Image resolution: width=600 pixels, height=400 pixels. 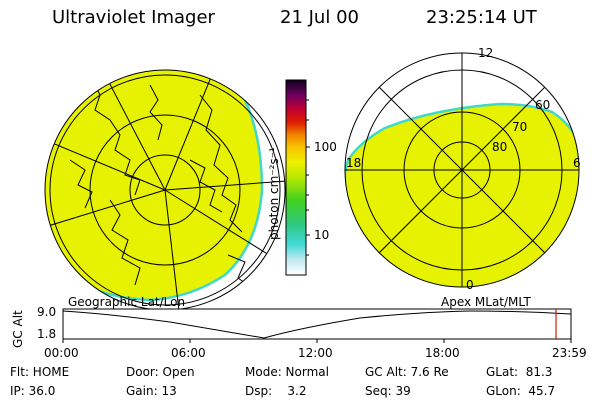 I want to click on time-tick-0000: 00:00, so click(x=61, y=353).